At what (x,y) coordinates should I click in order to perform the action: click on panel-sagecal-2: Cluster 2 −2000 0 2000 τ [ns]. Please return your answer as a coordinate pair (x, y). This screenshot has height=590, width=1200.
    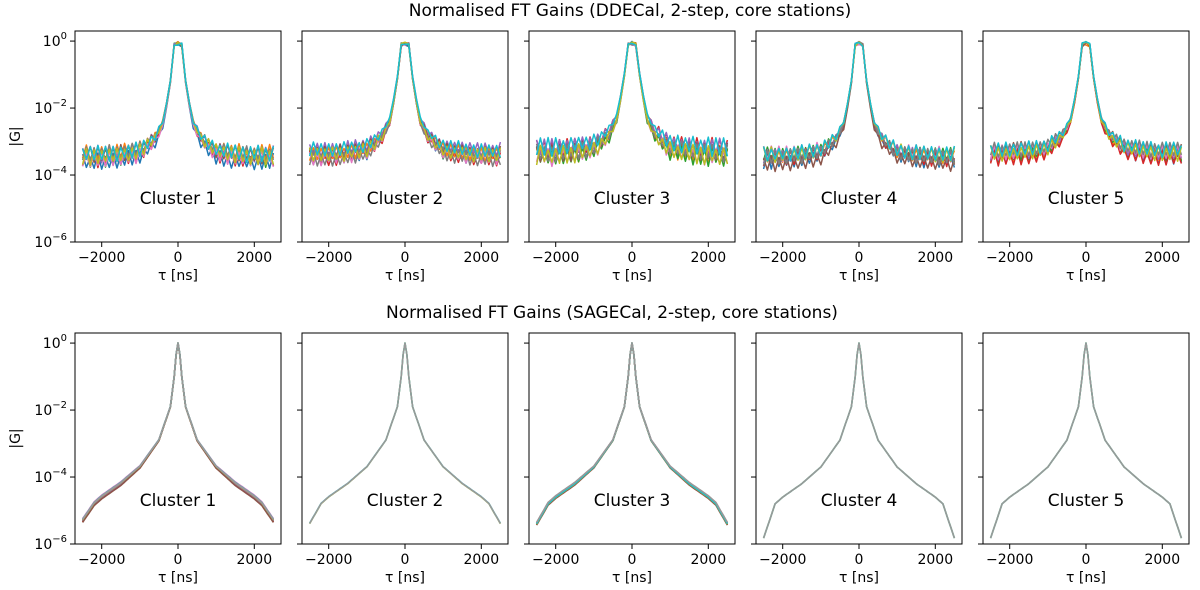
    Looking at the image, I should click on (403, 459).